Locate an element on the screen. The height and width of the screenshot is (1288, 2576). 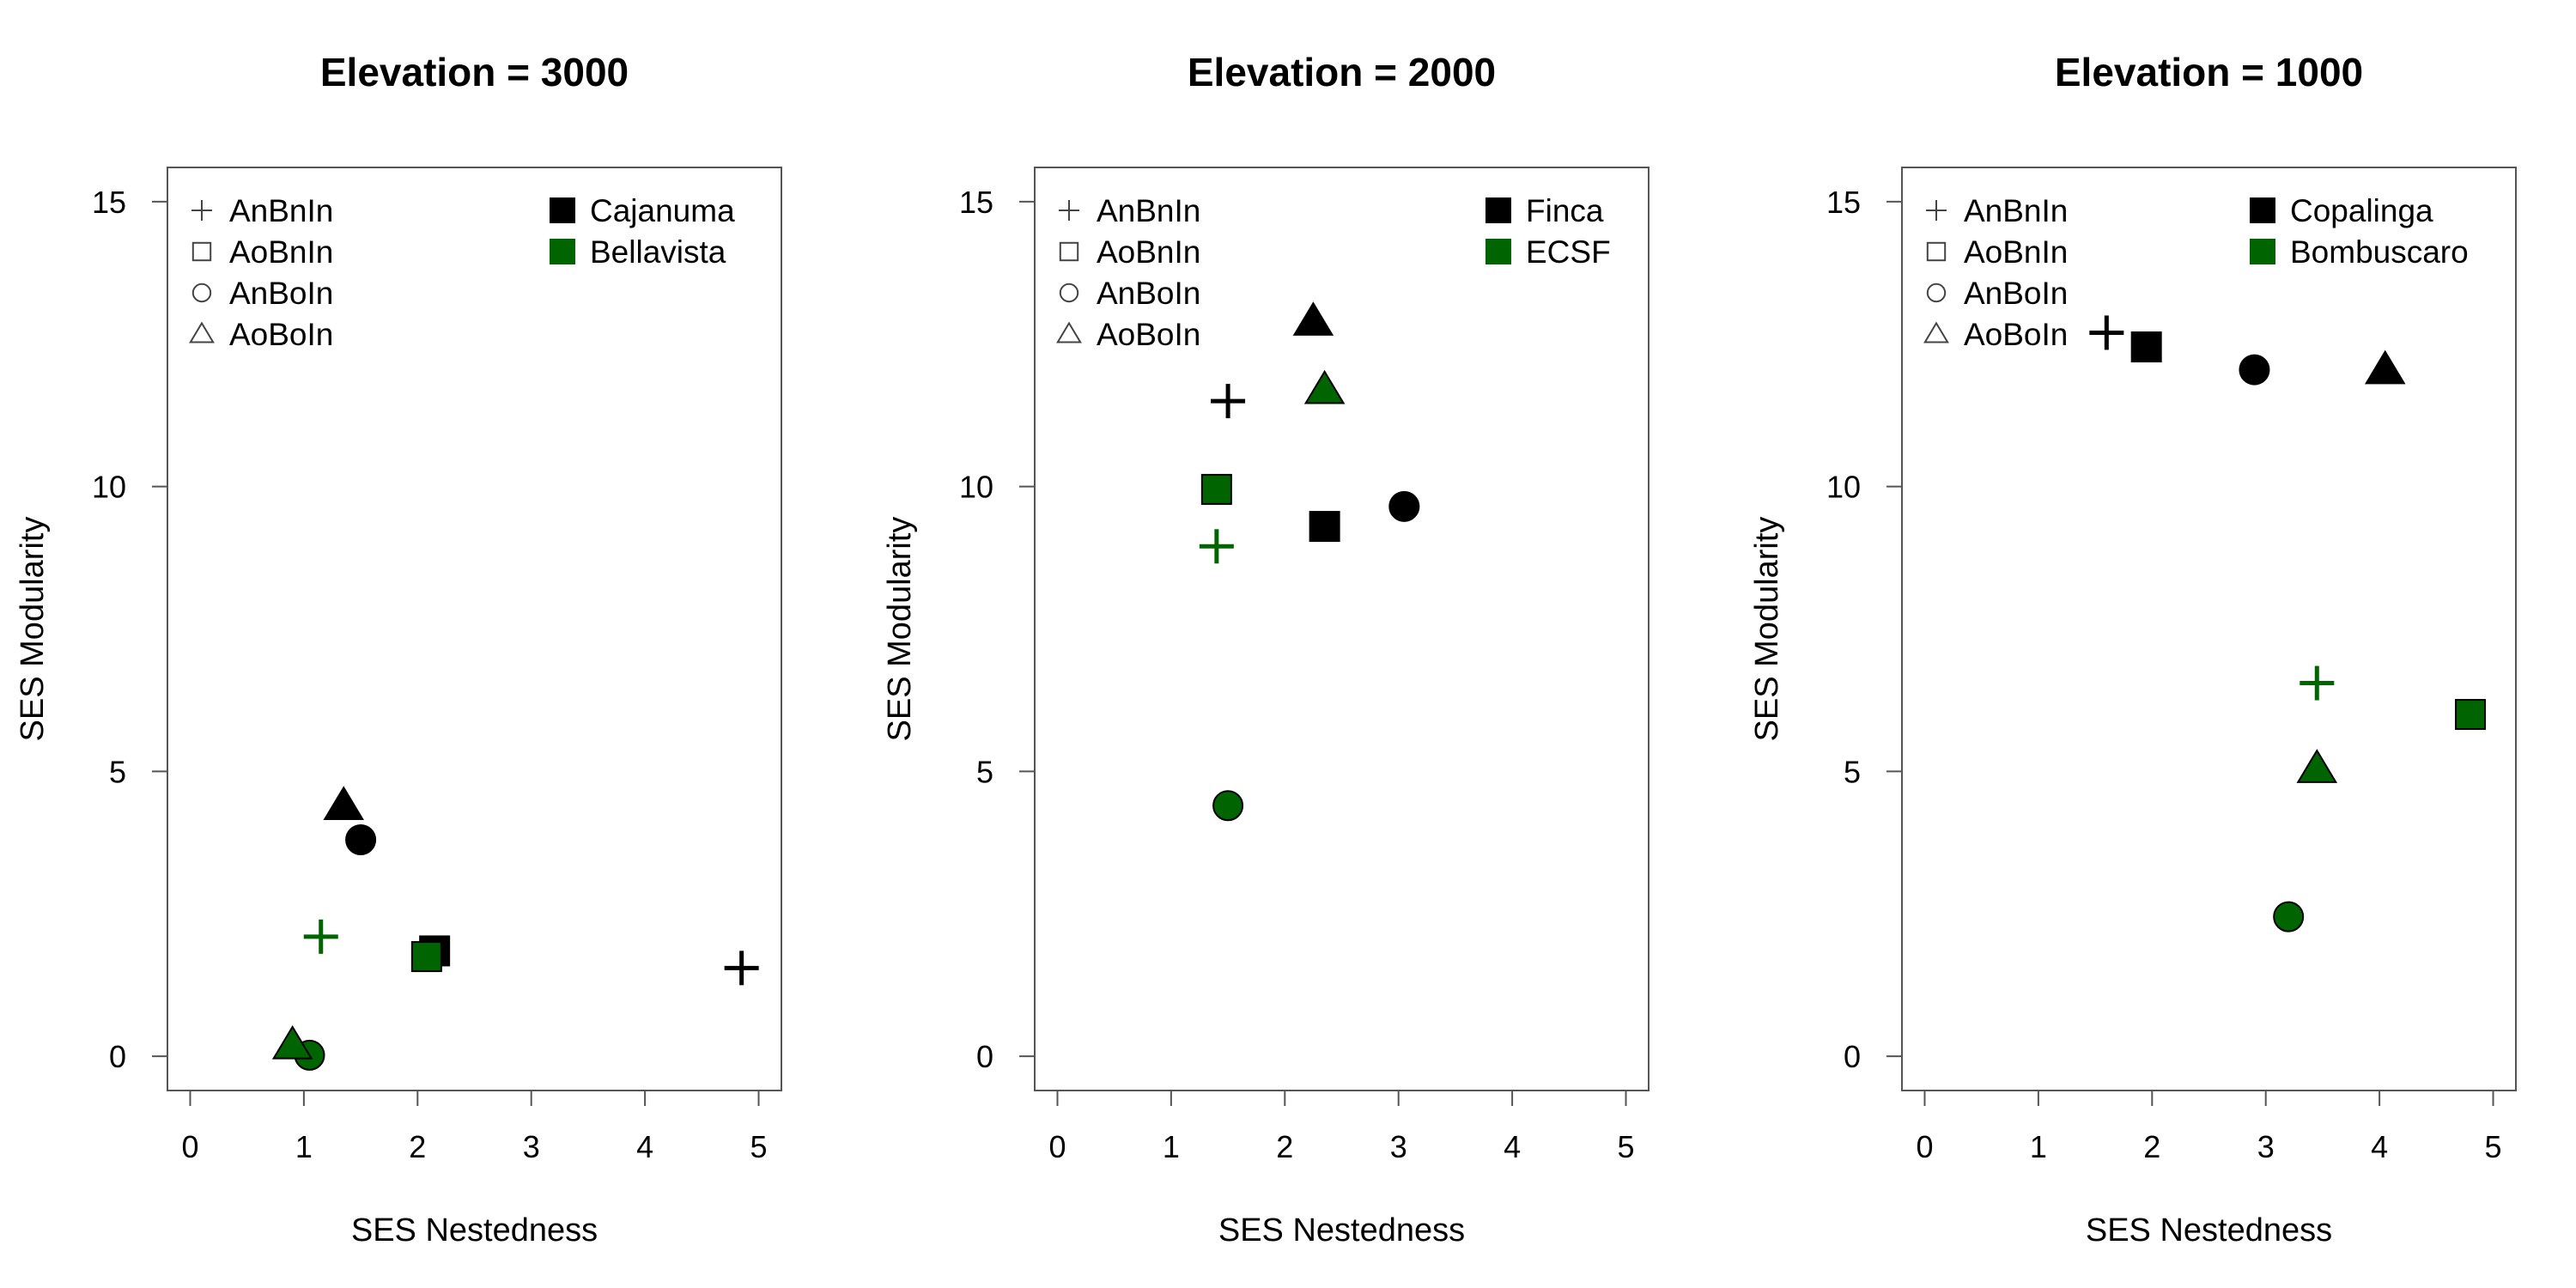
point-copalinga-aoboin is located at coordinates (2385, 367).